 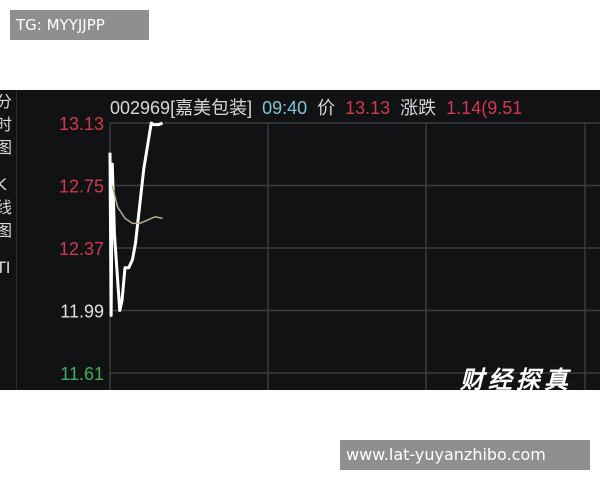 What do you see at coordinates (6, 124) in the screenshot?
I see `tab-intraday: 分时图` at bounding box center [6, 124].